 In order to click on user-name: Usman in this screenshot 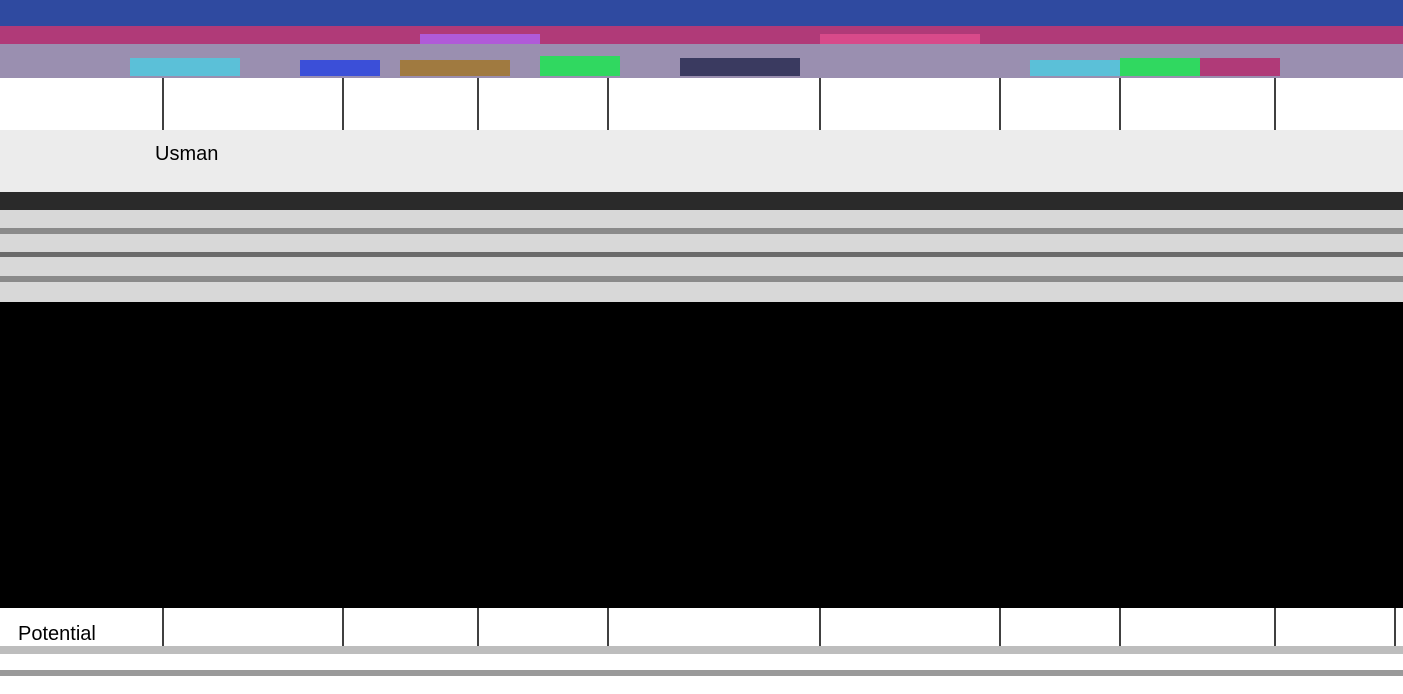, I will do `click(186, 154)`.